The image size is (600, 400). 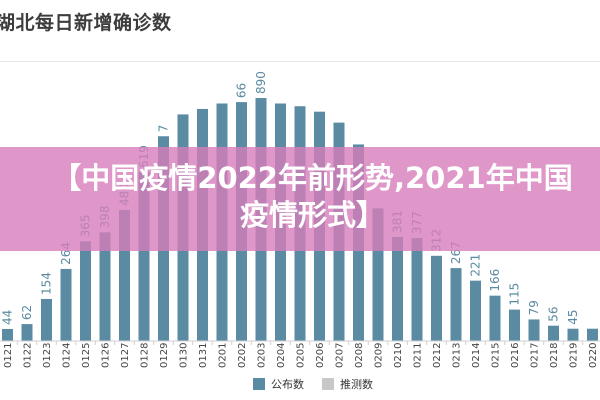 I want to click on x-tick-label-0220: 0220, so click(x=593, y=355).